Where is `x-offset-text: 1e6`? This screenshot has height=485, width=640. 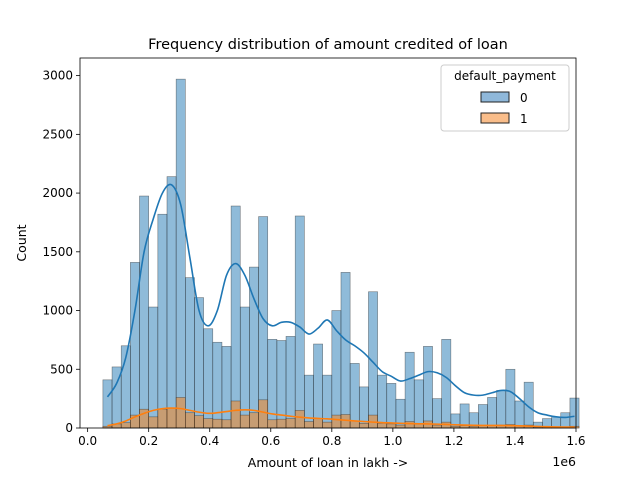
x-offset-text: 1e6 is located at coordinates (564, 461).